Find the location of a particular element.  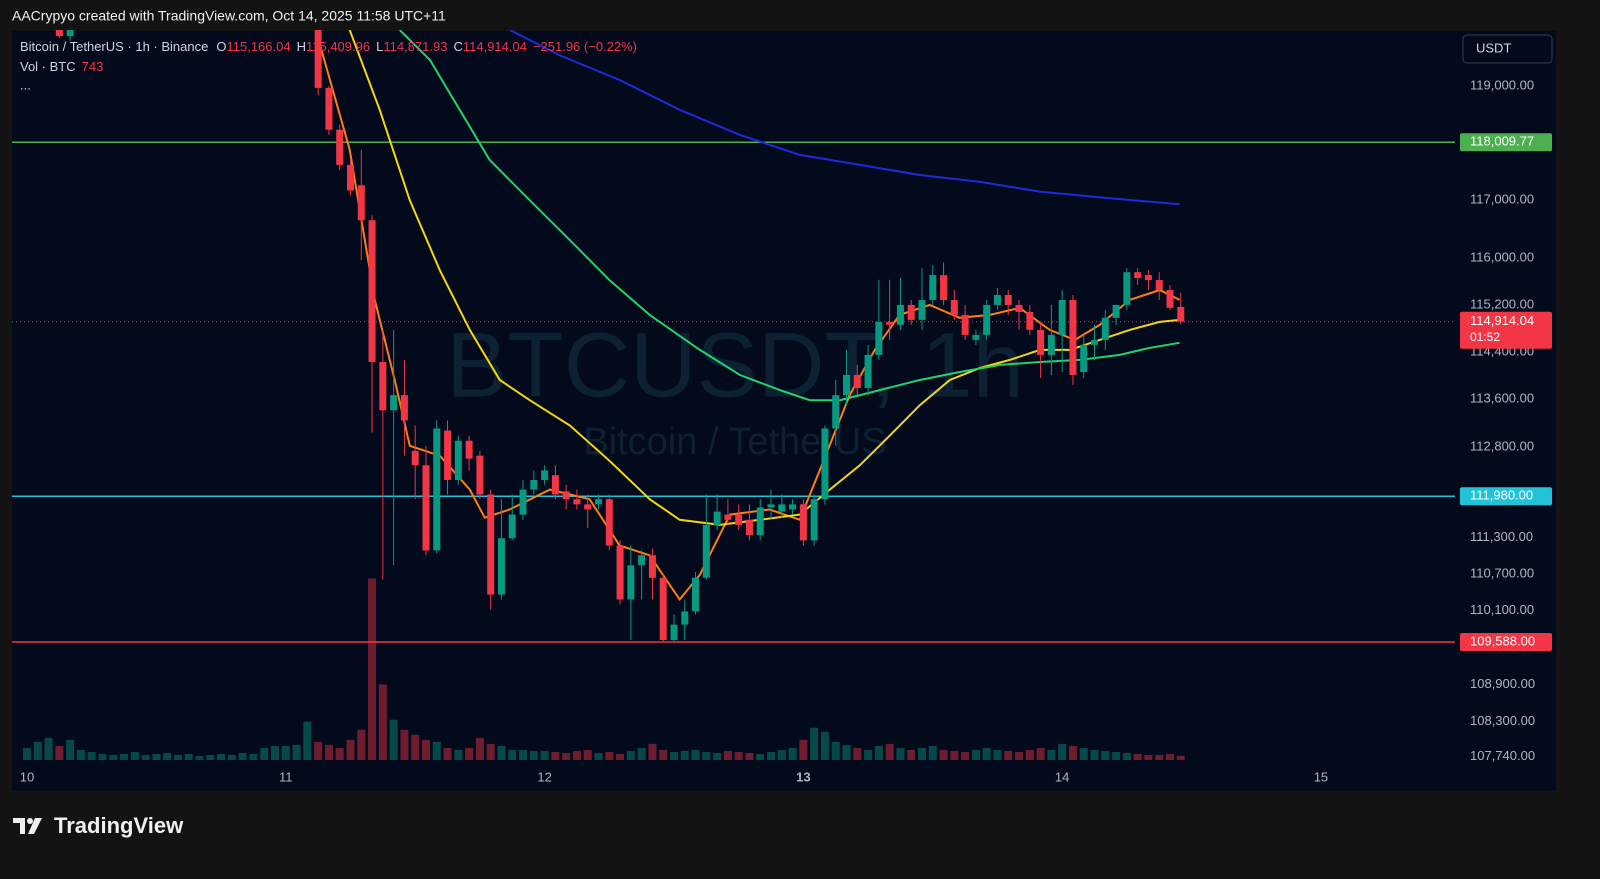

x-tick-label: 15 is located at coordinates (1321, 776).